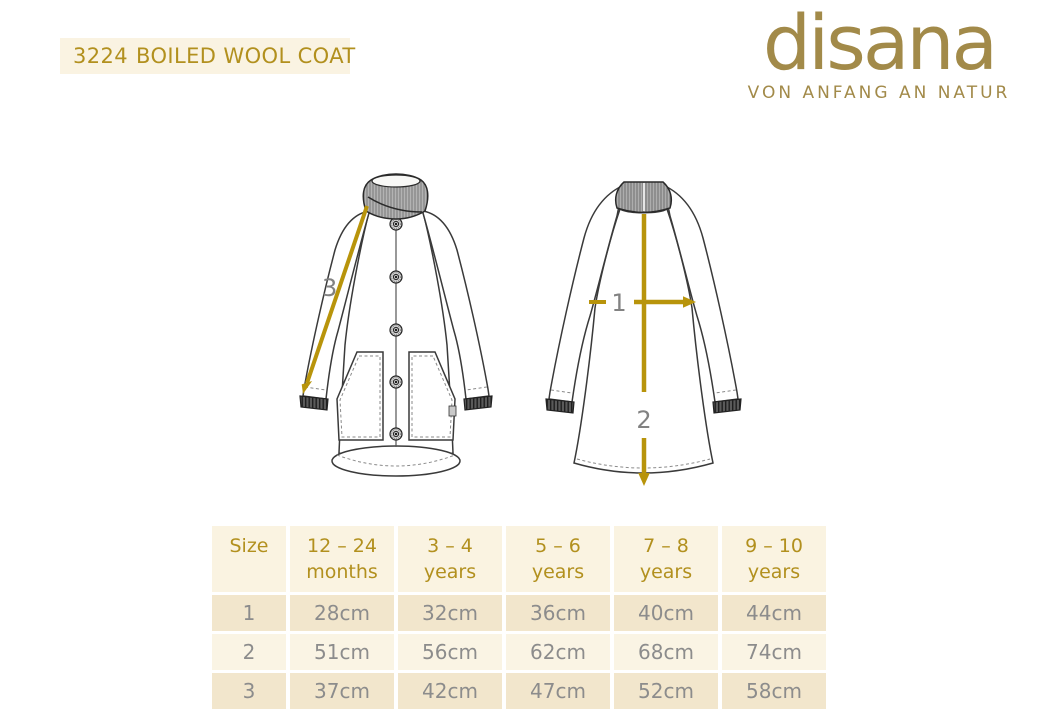 This screenshot has height=720, width=1040. I want to click on front-buttons, so click(396, 329).